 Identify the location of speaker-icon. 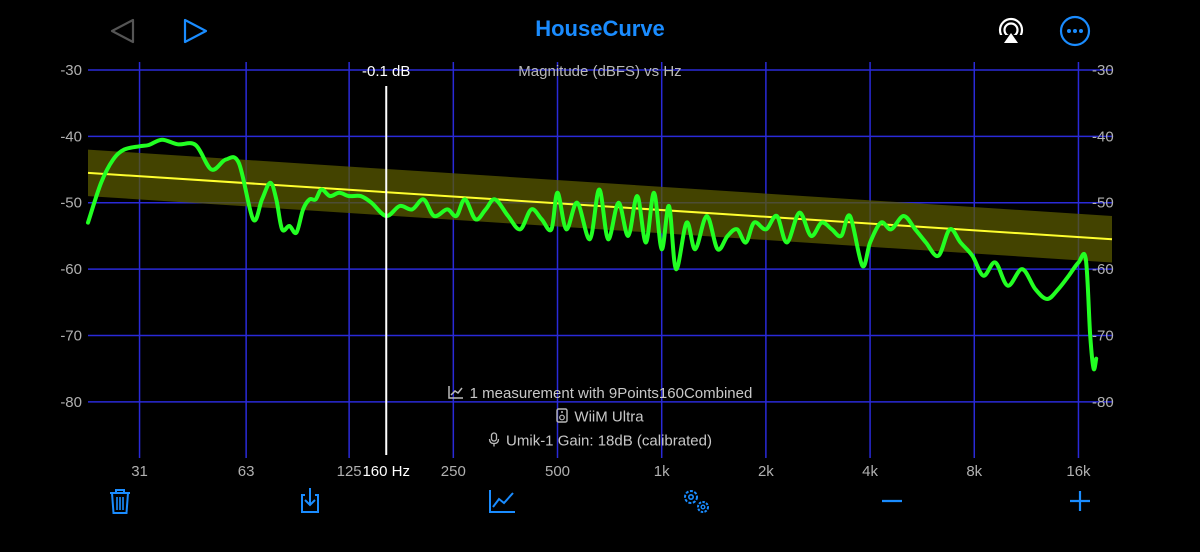
(562, 417).